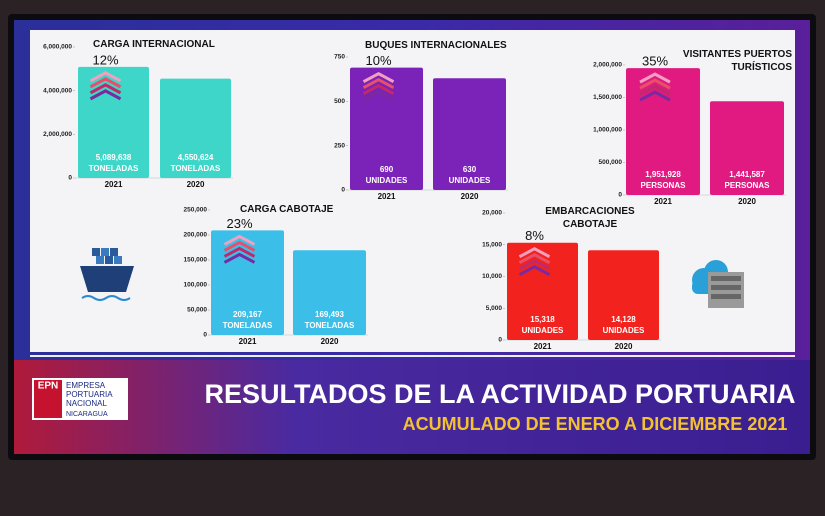 The width and height of the screenshot is (825, 516). Describe the element at coordinates (500, 394) in the screenshot. I see `footer-title: RESULTADOS DE LA ACTIVIDAD PORTUARIA` at that location.